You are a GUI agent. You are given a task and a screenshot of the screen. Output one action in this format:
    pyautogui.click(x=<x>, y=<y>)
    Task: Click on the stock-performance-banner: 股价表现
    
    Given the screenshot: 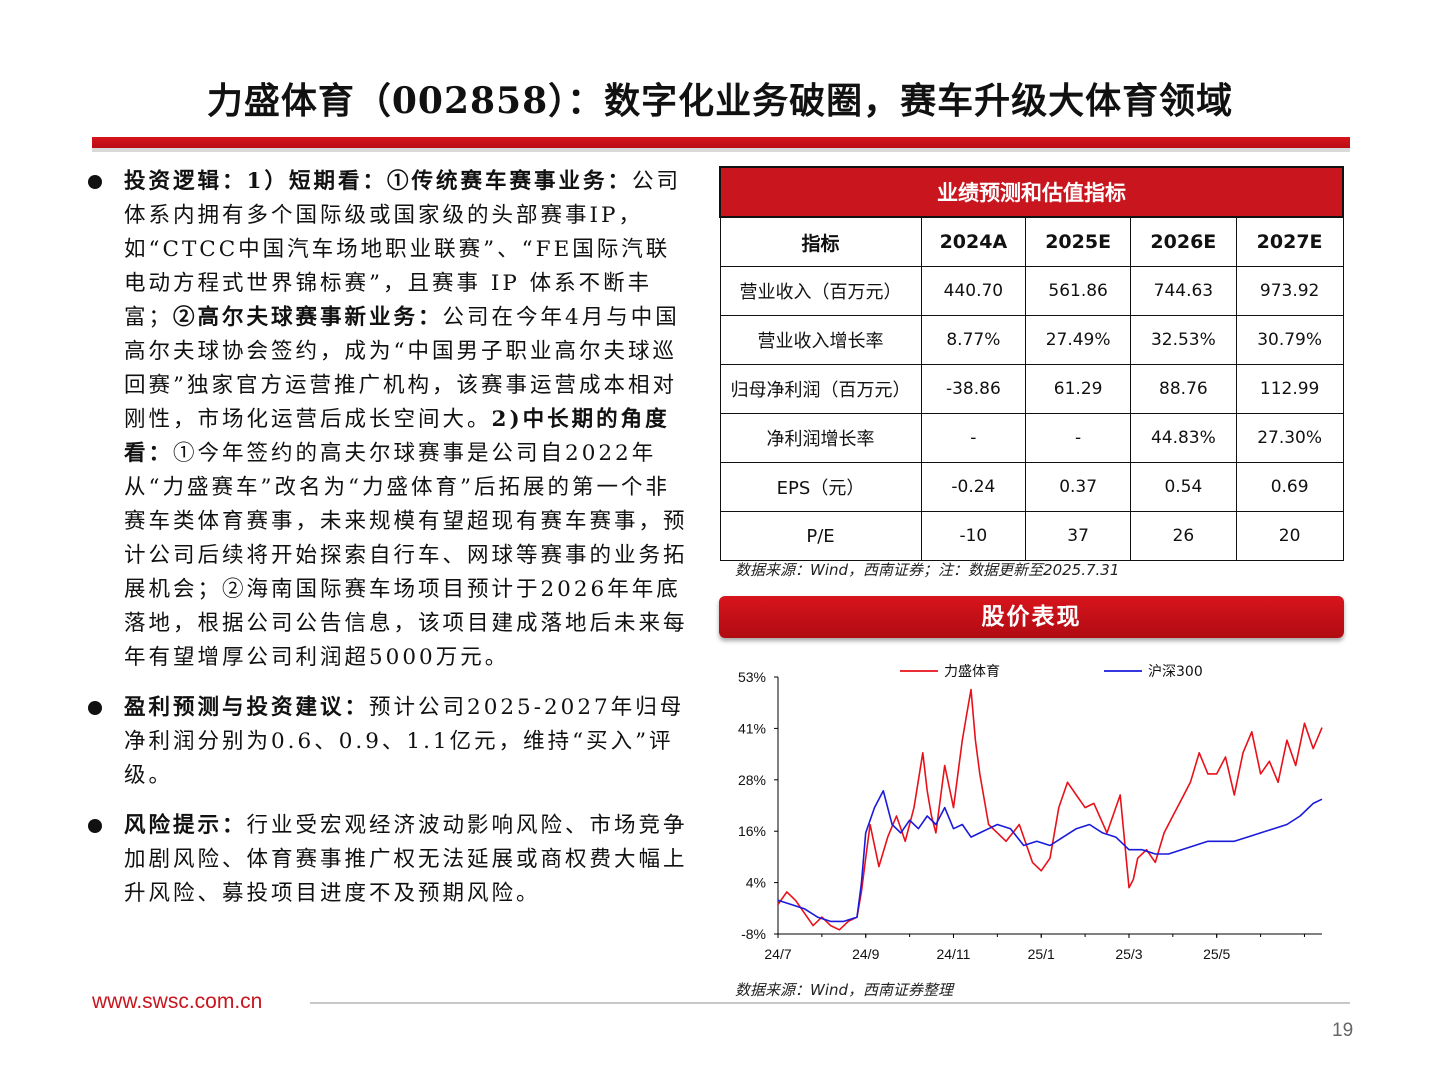 What is the action you would take?
    pyautogui.click(x=1031, y=617)
    